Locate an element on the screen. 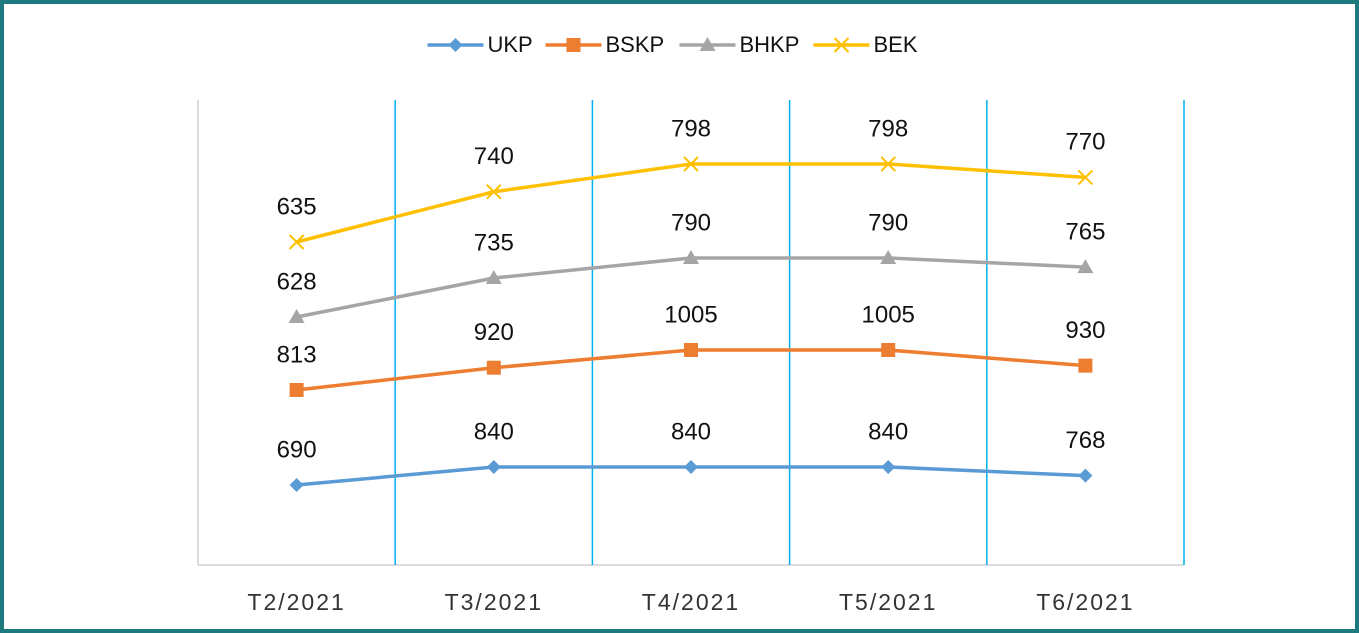 The width and height of the screenshot is (1359, 633). data-label: 690 is located at coordinates (297, 449).